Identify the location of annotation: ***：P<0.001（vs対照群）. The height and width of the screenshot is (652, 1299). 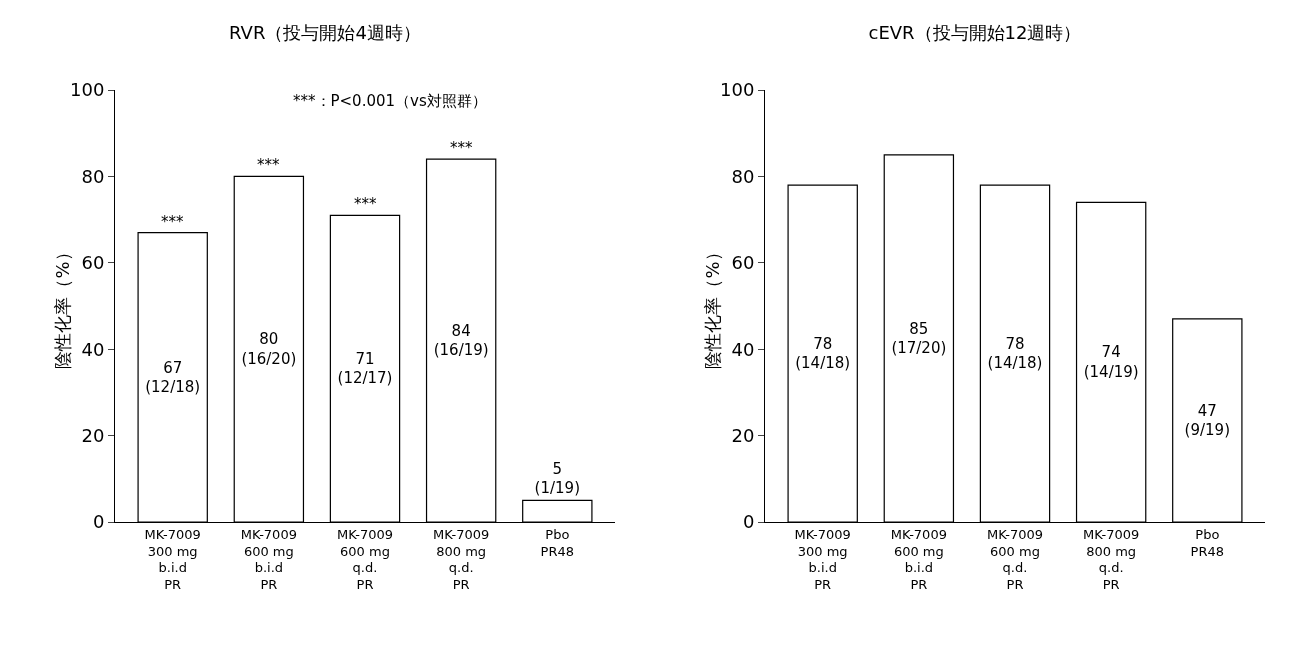
(390, 101).